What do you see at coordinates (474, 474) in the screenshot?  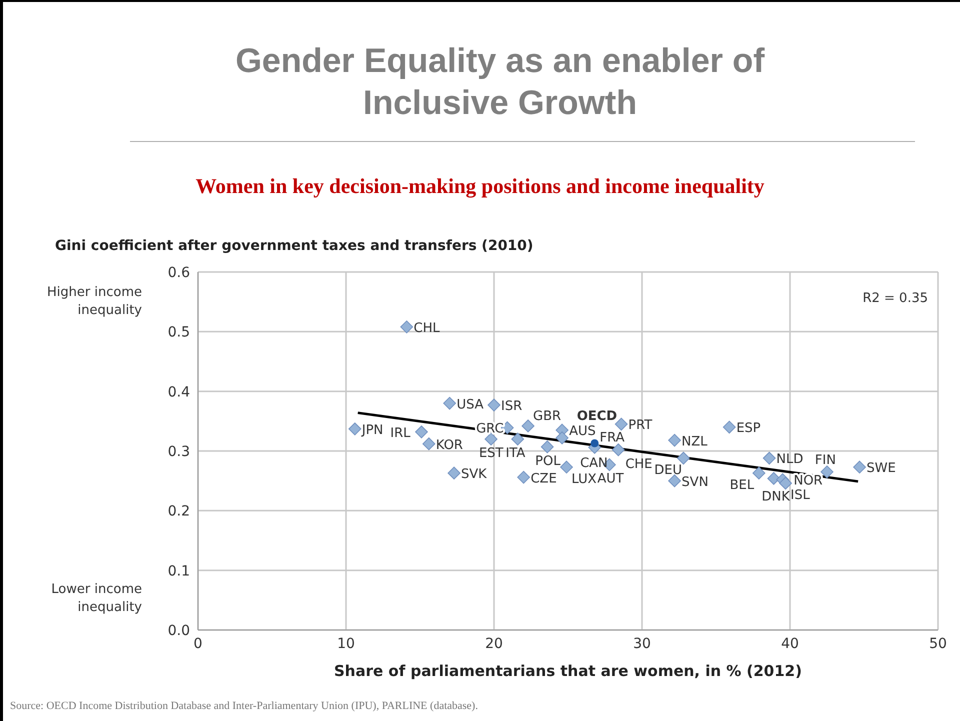 I see `annotation: SVK` at bounding box center [474, 474].